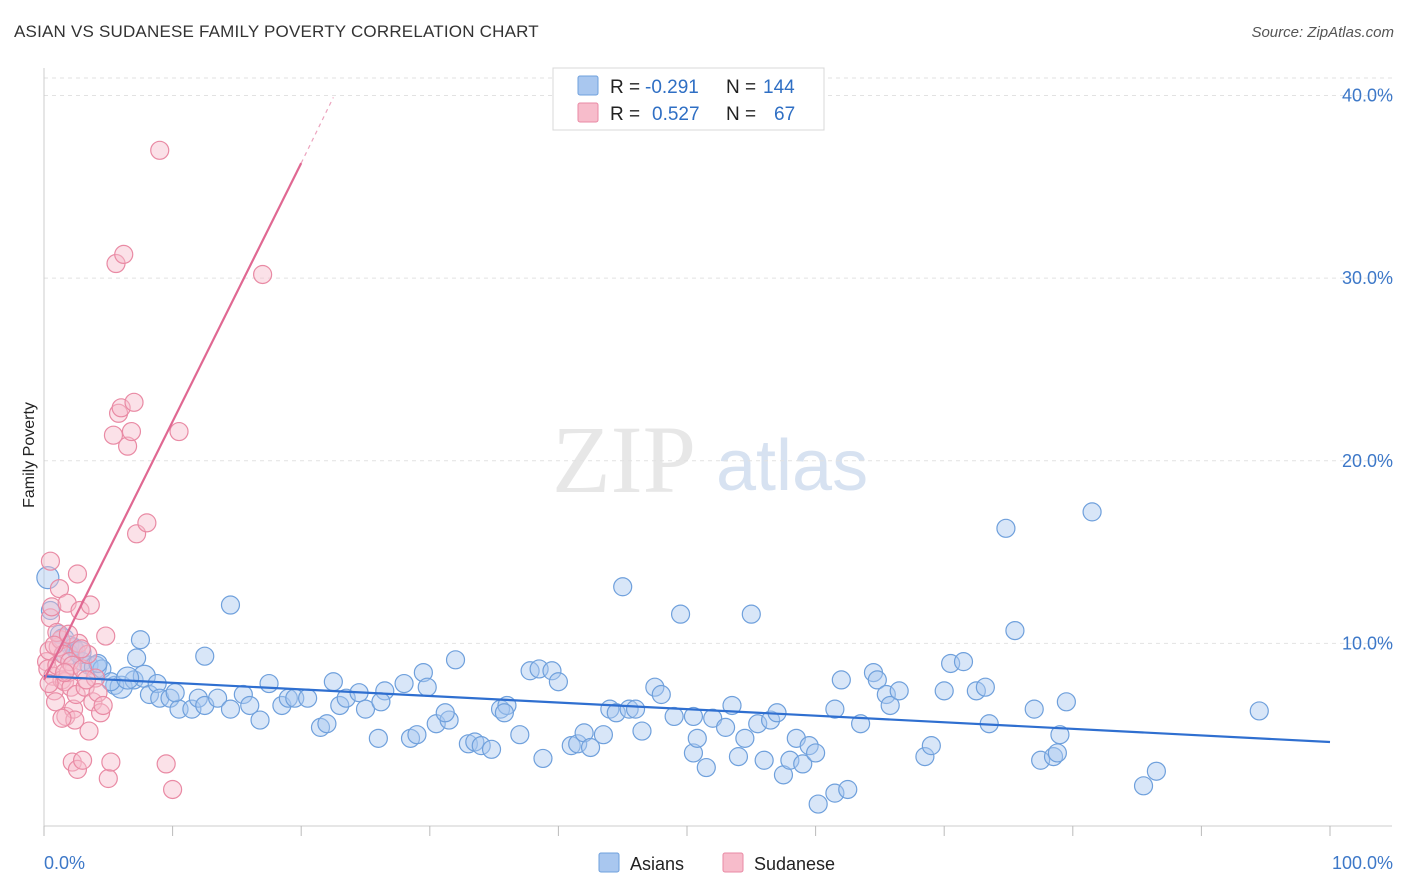 The width and height of the screenshot is (1406, 892). I want to click on trend-line-asians, so click(687, 709).